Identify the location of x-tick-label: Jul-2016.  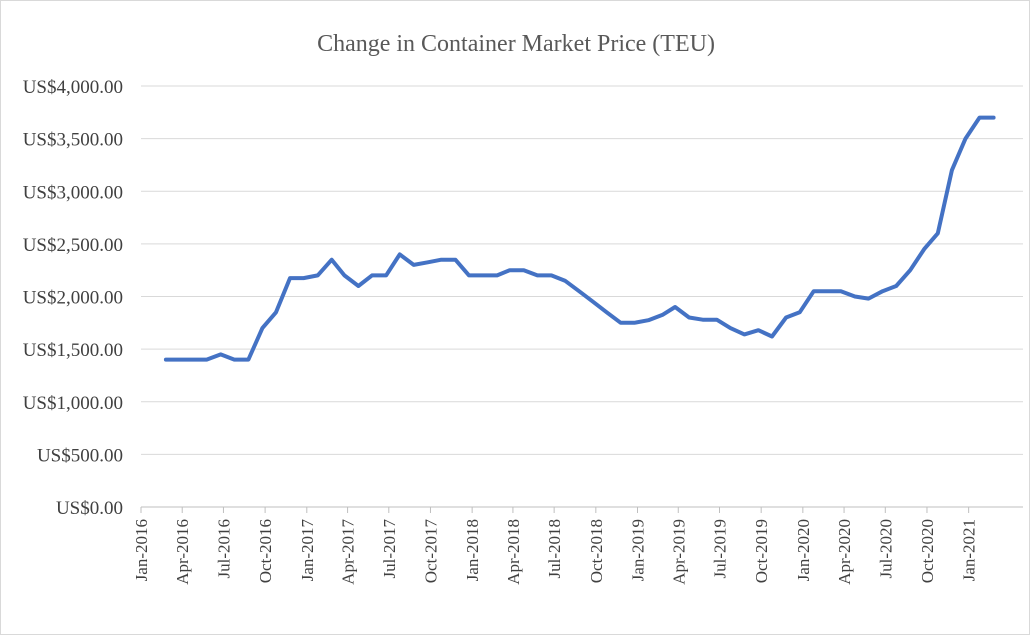
(223, 549).